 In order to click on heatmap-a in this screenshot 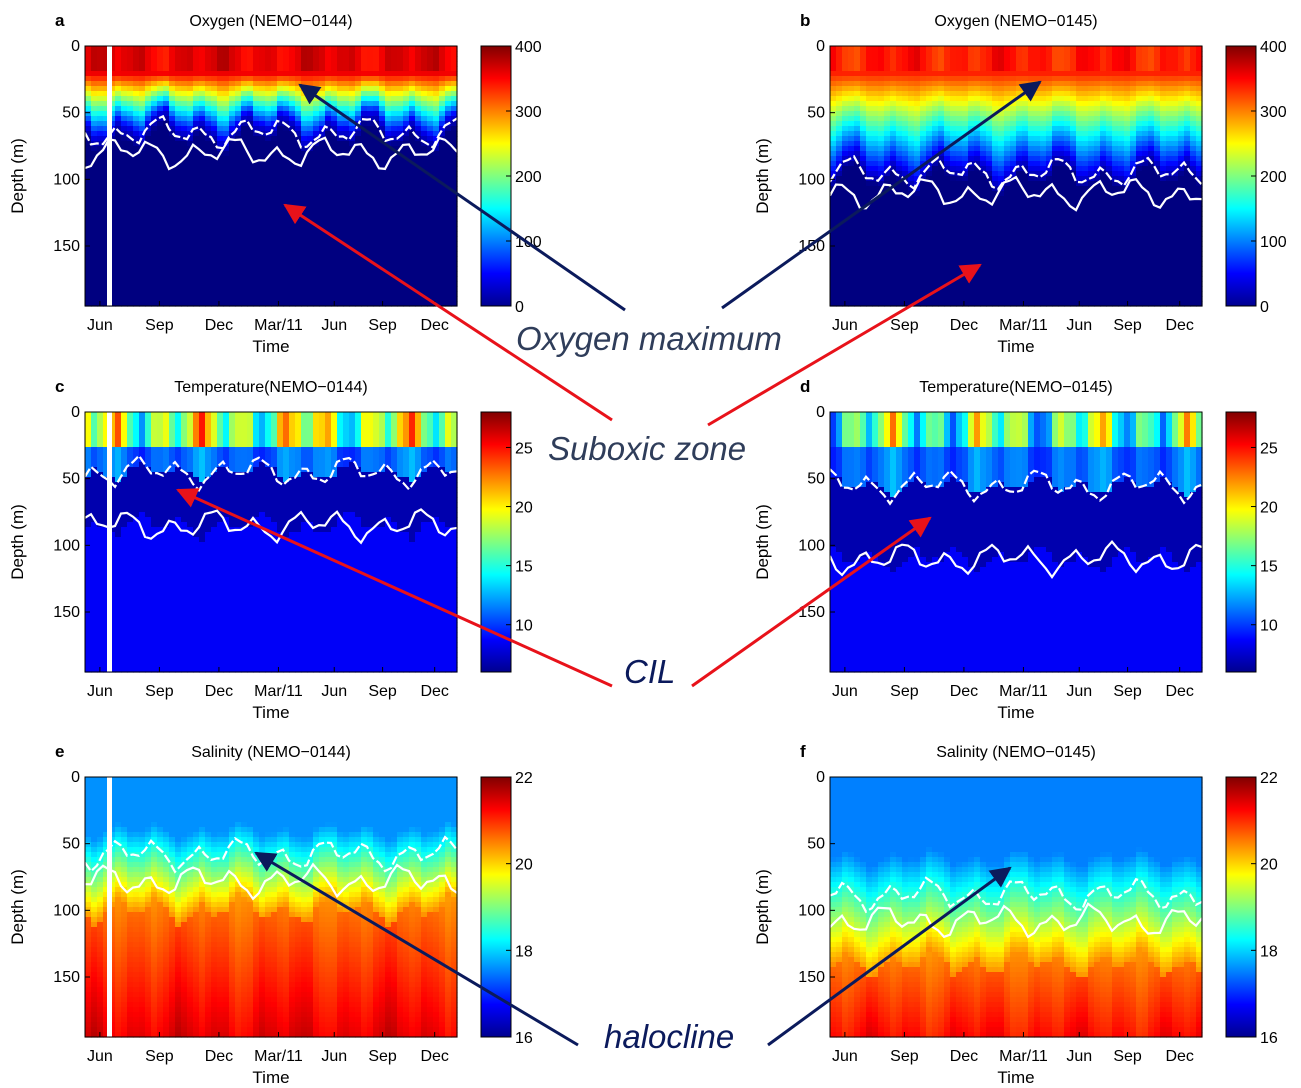, I will do `click(271, 176)`.